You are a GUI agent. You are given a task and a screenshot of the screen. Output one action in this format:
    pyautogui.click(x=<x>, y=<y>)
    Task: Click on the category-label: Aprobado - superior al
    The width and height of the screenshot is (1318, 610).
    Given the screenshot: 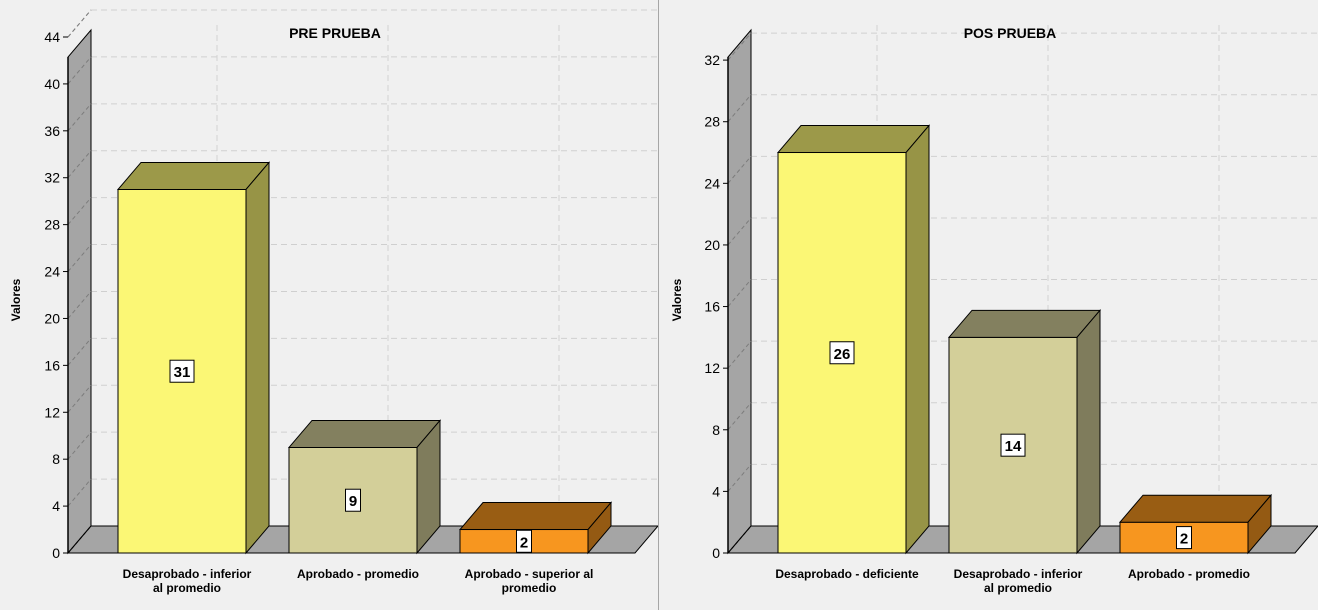 What is the action you would take?
    pyautogui.click(x=529, y=574)
    